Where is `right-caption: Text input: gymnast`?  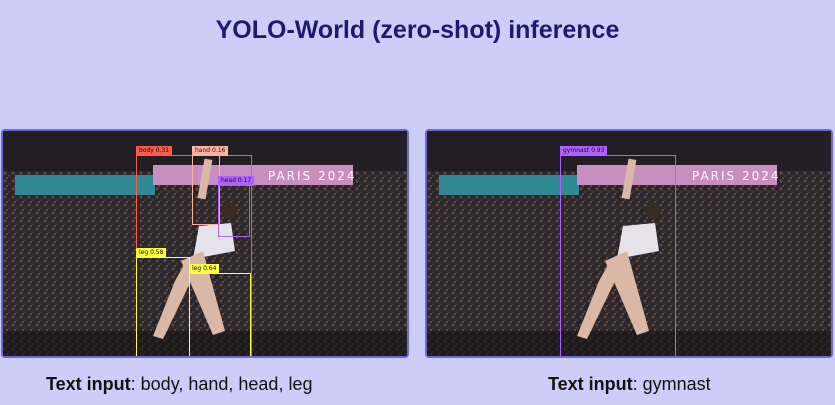 right-caption: Text input: gymnast is located at coordinates (629, 384).